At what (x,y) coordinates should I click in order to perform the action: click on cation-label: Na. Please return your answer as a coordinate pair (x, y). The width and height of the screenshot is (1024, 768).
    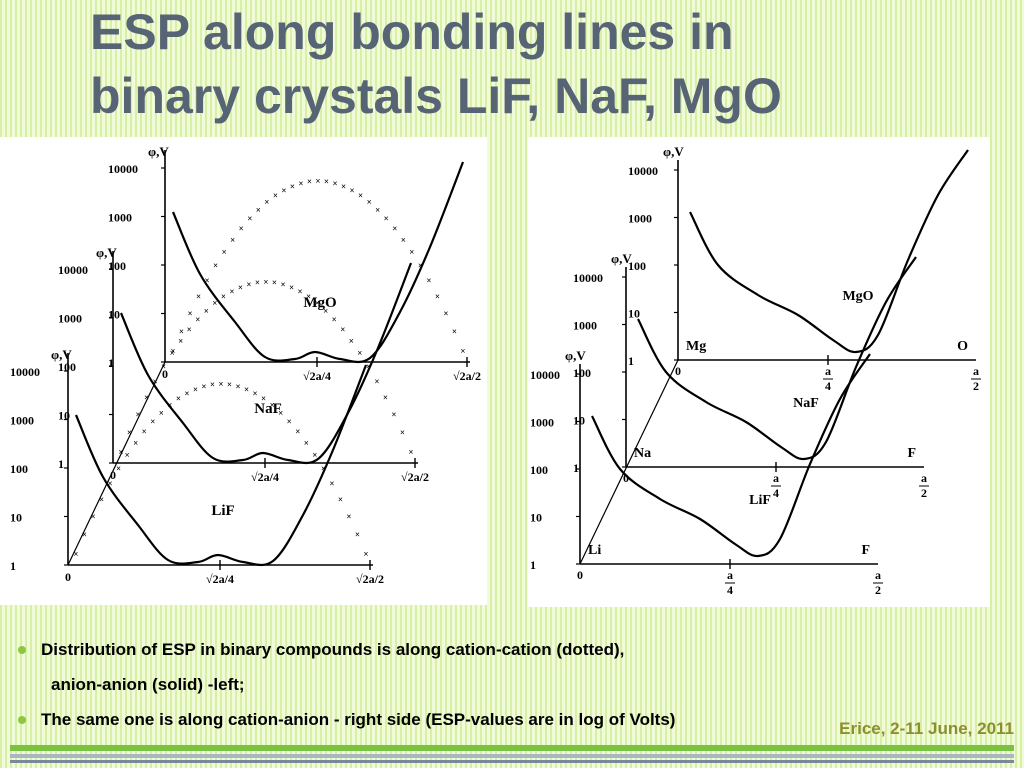
    Looking at the image, I should click on (642, 453).